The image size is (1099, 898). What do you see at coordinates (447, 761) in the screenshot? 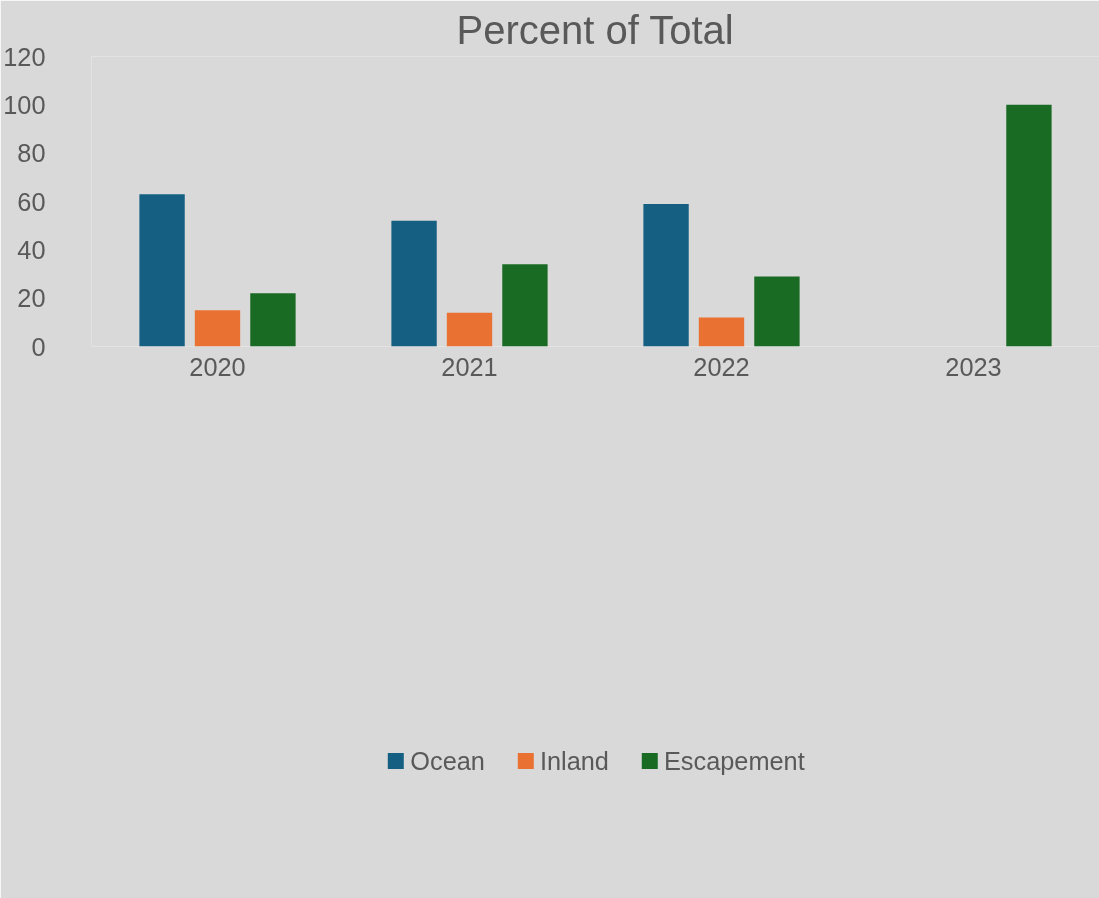
I see `legend-label: Ocean` at bounding box center [447, 761].